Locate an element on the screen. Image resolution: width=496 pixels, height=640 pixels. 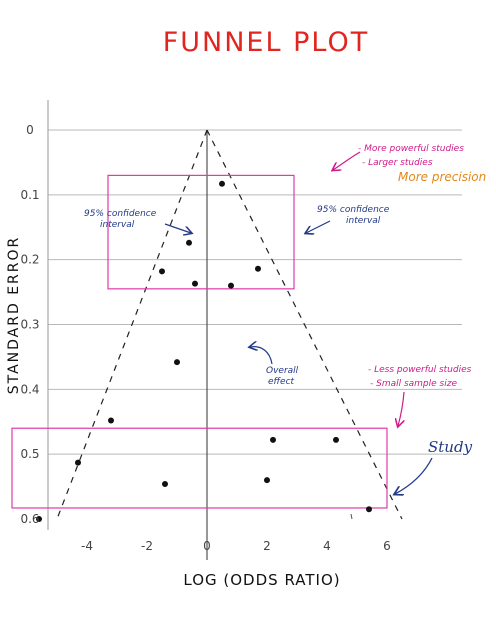
annotation-study: Study is located at coordinates (434, 466).